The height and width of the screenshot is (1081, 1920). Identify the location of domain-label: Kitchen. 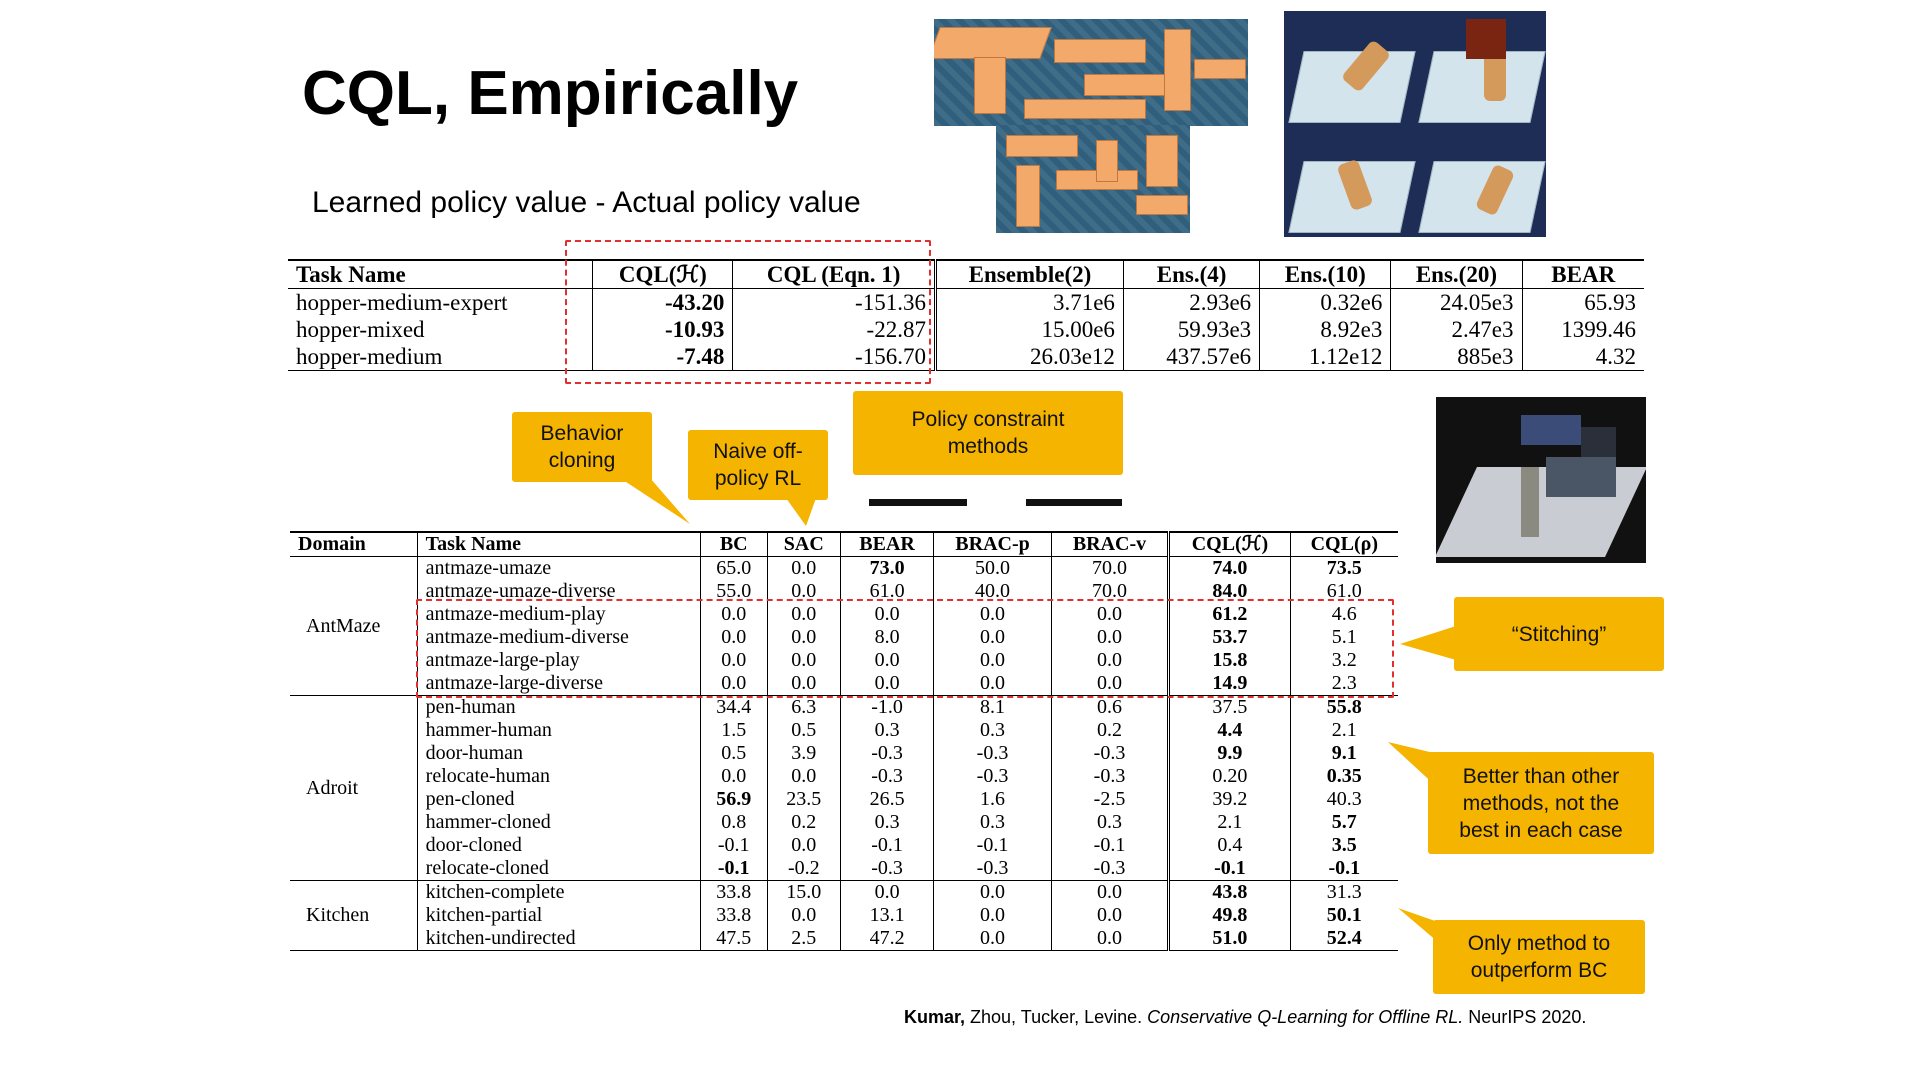
(338, 915).